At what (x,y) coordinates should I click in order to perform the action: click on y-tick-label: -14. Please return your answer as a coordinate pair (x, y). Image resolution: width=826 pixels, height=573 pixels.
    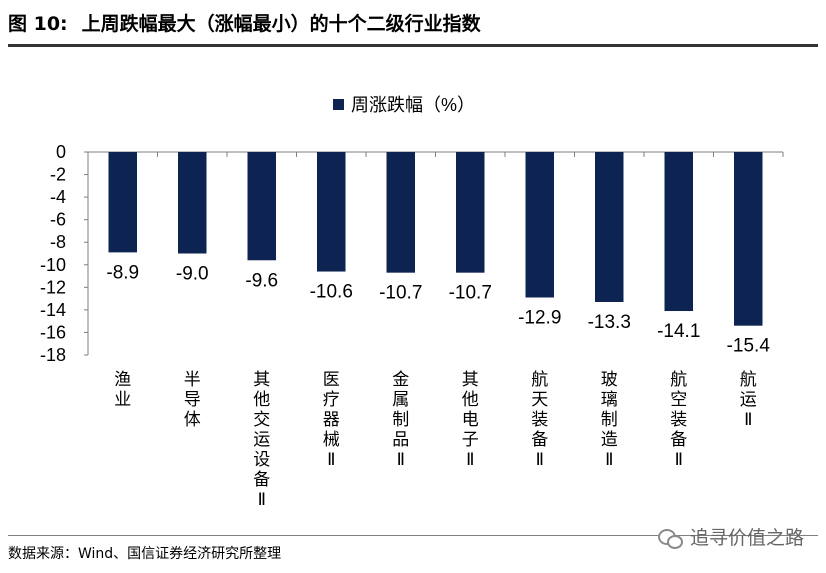
    Looking at the image, I should click on (53, 310).